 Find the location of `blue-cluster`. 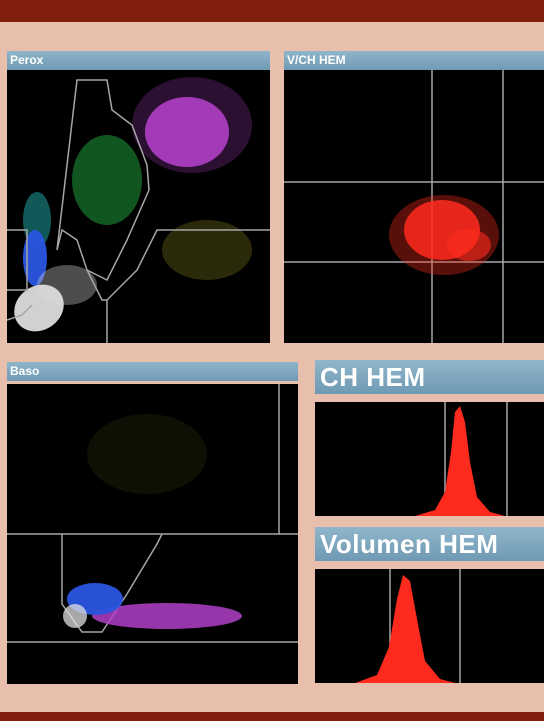

blue-cluster is located at coordinates (35, 258).